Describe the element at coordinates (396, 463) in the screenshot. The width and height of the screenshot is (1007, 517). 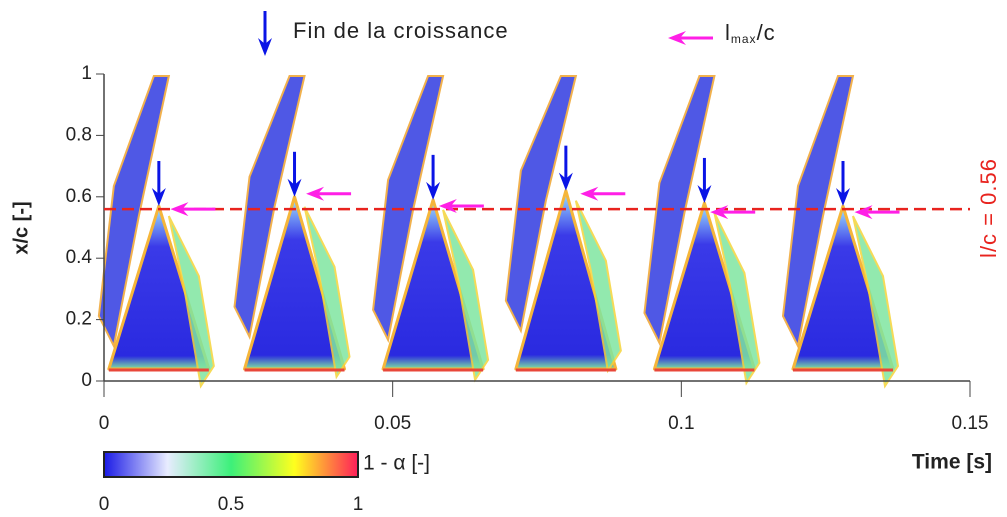
I see `colorbar-label: 1 - α [-]` at that location.